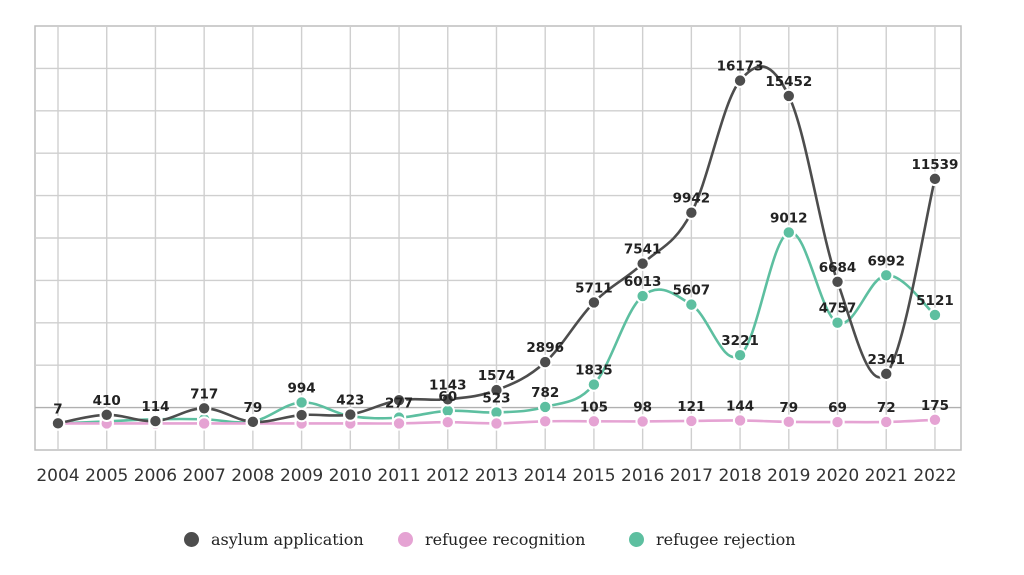 The height and width of the screenshot is (575, 1024). Describe the element at coordinates (107, 401) in the screenshot. I see `data-label-asylum-application: 410` at that location.